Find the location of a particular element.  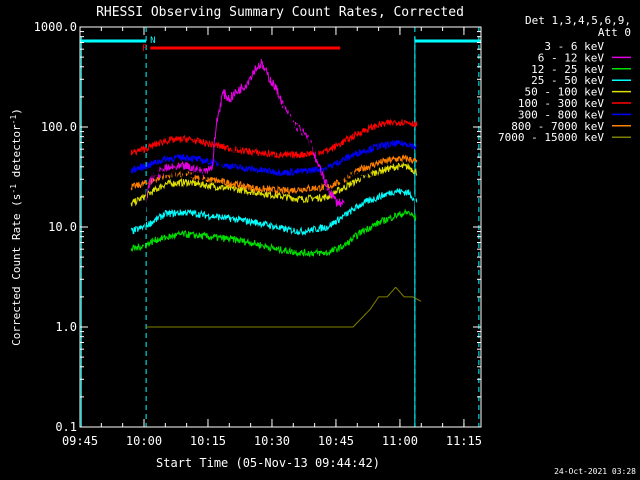

legend-label-7: 800 - 7000 keV is located at coordinates (557, 126).